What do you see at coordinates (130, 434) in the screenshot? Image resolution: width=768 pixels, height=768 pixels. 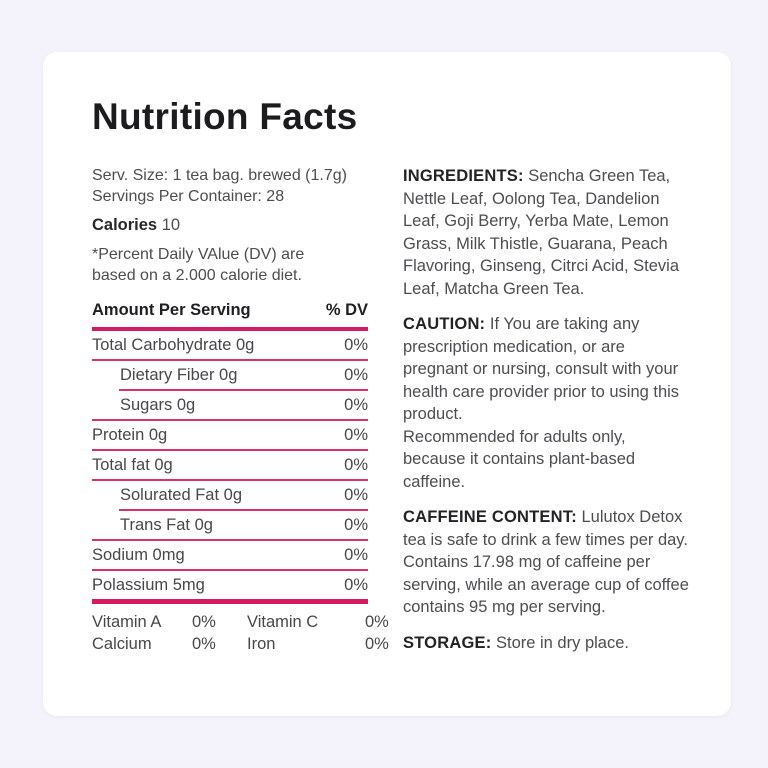 I see `nutrient-label: Protein 0g` at bounding box center [130, 434].